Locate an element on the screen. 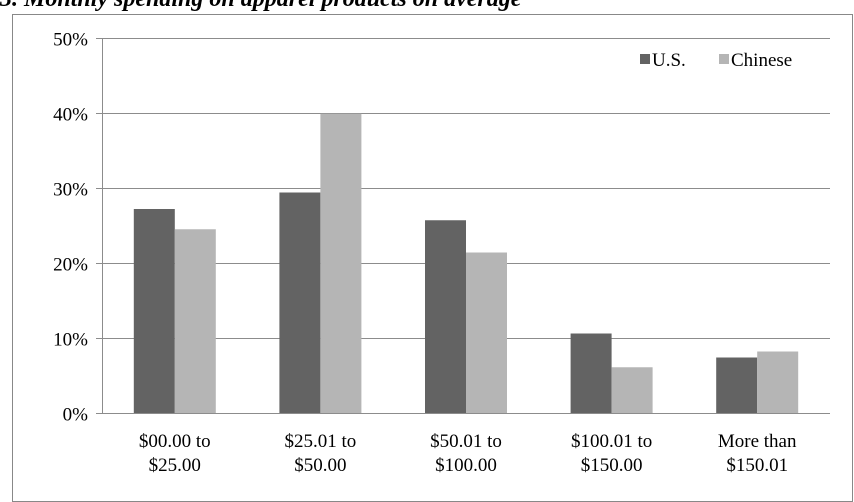 The height and width of the screenshot is (502, 854). x-tick-label: $50.01 to is located at coordinates (466, 441).